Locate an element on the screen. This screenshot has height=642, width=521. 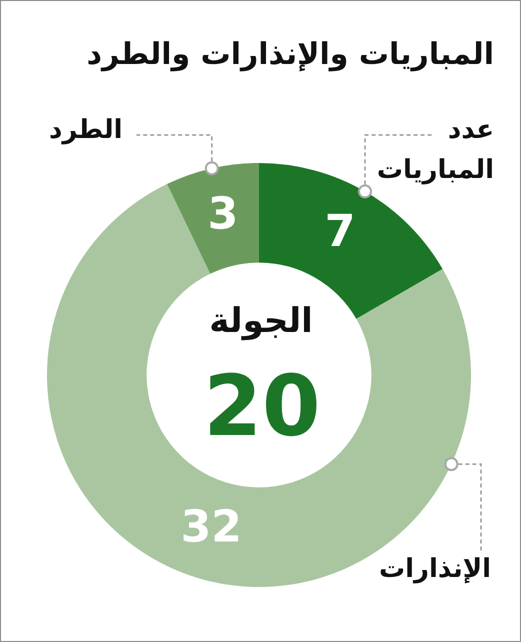
data-label: 32 is located at coordinates (211, 526).